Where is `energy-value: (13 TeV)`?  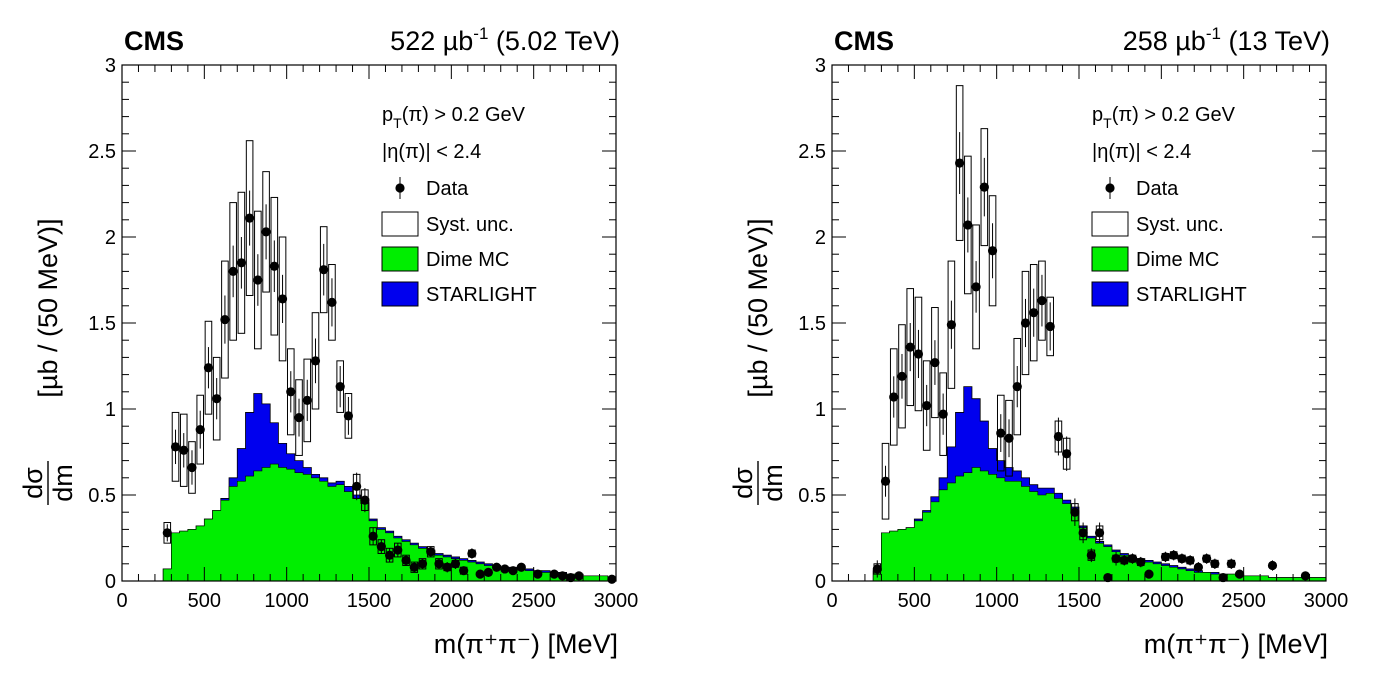 energy-value: (13 TeV) is located at coordinates (1275, 41).